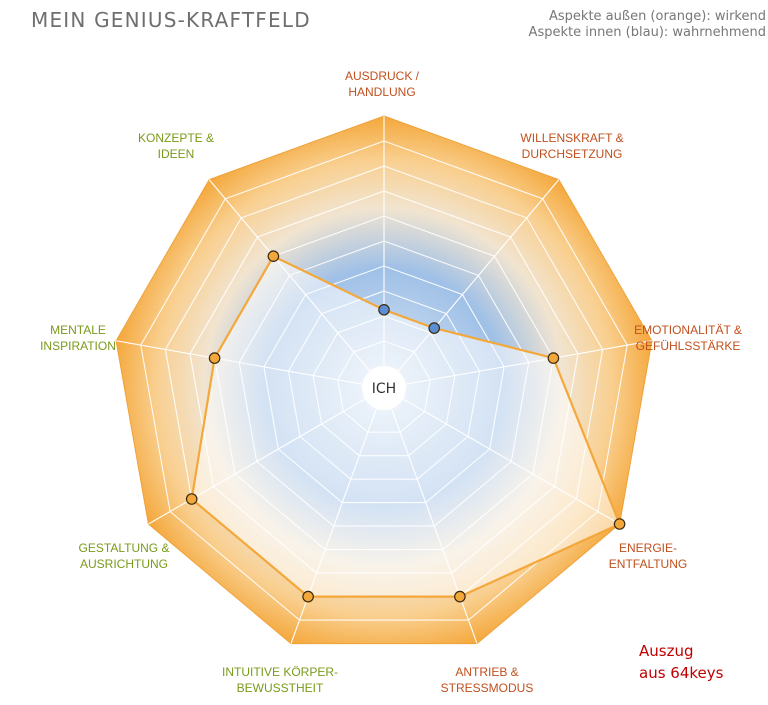 This screenshot has height=705, width=768. Describe the element at coordinates (648, 564) in the screenshot. I see `axis-label-line2: ENTFALTUNG` at that location.